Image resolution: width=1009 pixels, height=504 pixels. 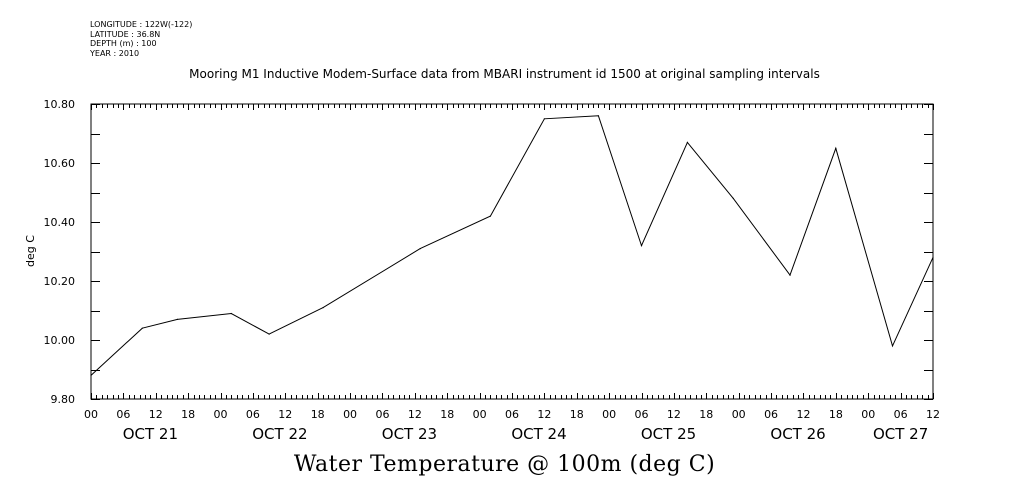 I want to click on x-day-label: OCT 27, so click(x=900, y=434).